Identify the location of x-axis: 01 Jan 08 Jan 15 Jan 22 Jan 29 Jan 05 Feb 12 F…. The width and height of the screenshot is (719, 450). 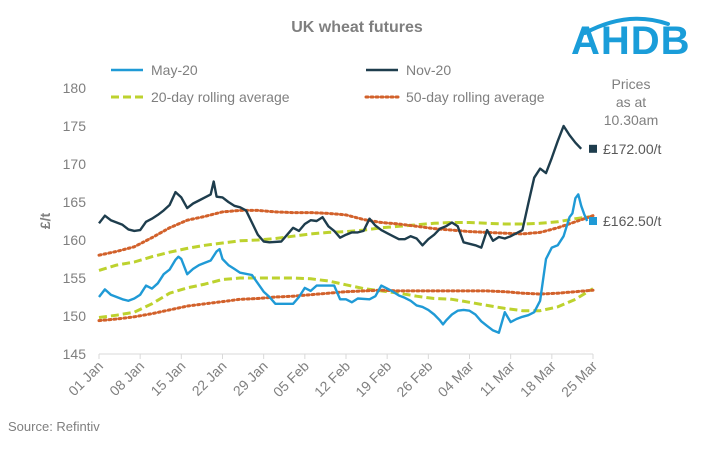
(332, 376).